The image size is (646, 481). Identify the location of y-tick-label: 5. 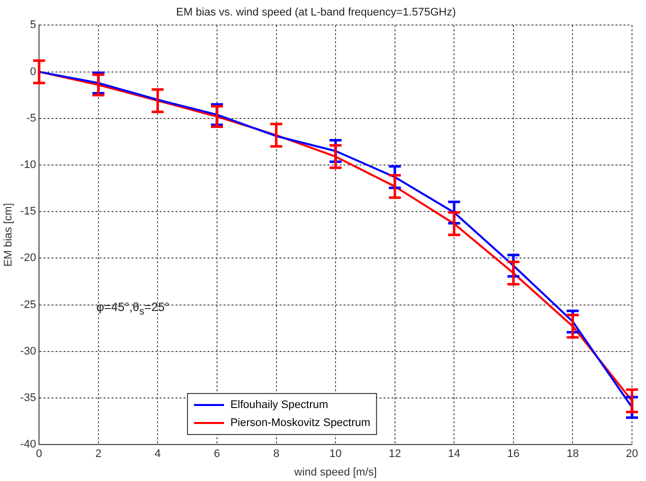
(33, 25).